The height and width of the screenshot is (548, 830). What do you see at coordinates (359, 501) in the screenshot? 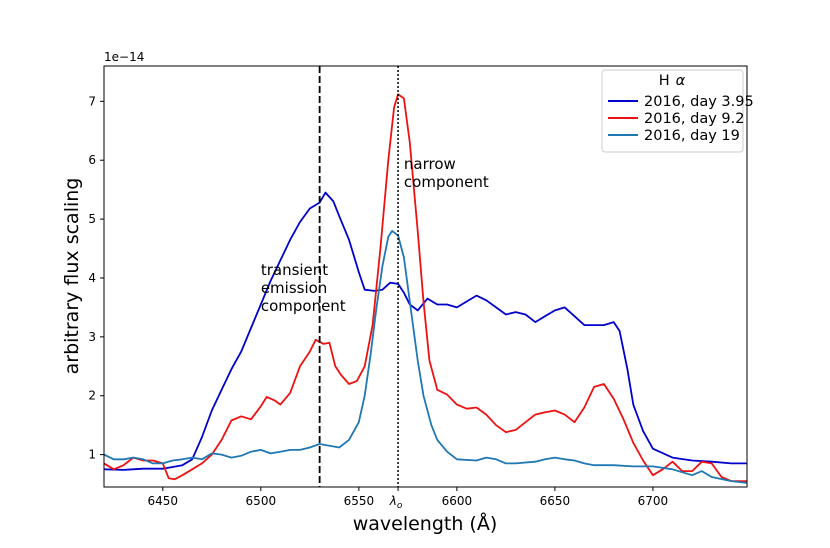
I see `x-tick-label: 6550` at bounding box center [359, 501].